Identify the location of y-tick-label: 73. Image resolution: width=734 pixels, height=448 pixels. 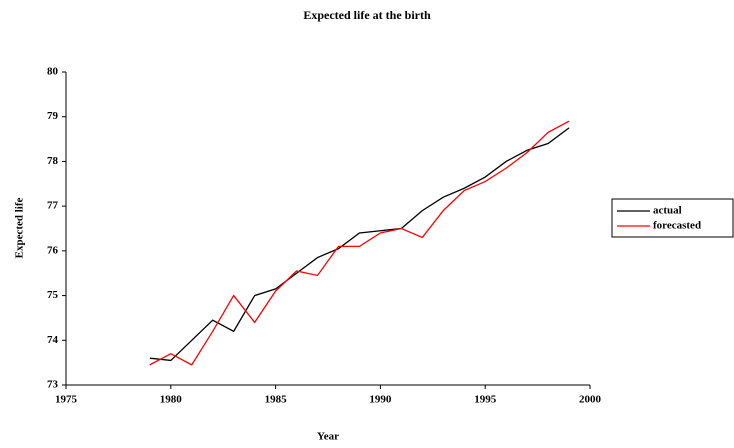
(53, 385).